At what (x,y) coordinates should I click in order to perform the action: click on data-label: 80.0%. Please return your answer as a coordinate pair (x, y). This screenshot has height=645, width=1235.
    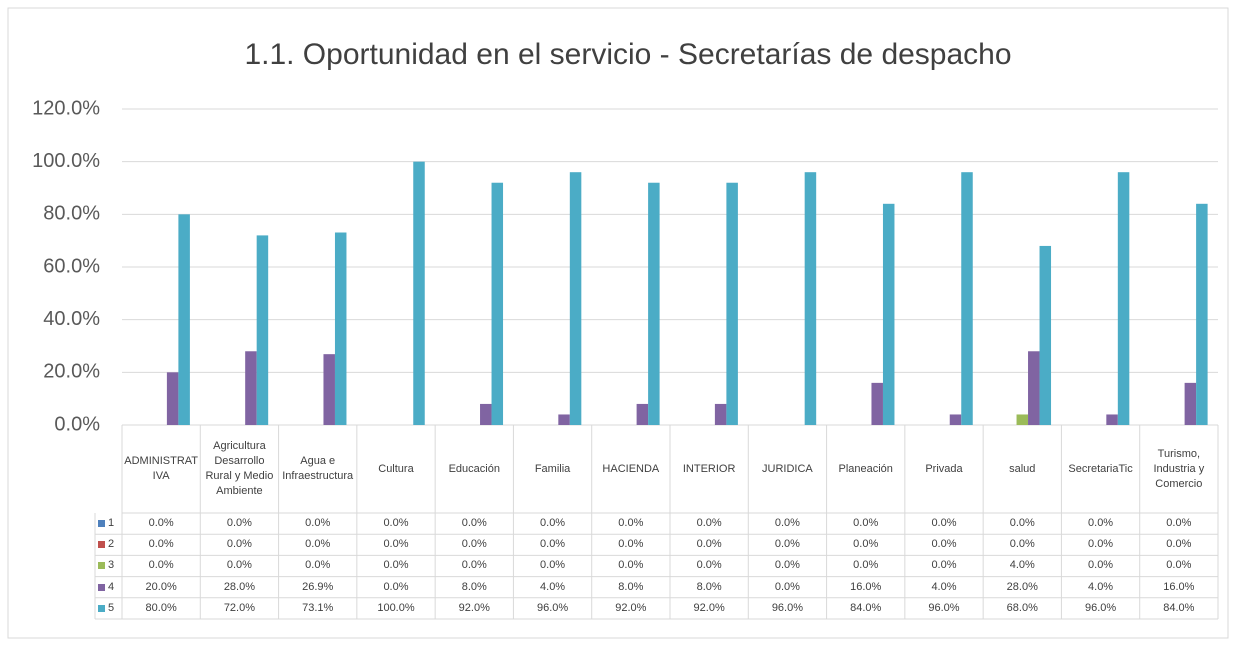
    Looking at the image, I should click on (161, 607).